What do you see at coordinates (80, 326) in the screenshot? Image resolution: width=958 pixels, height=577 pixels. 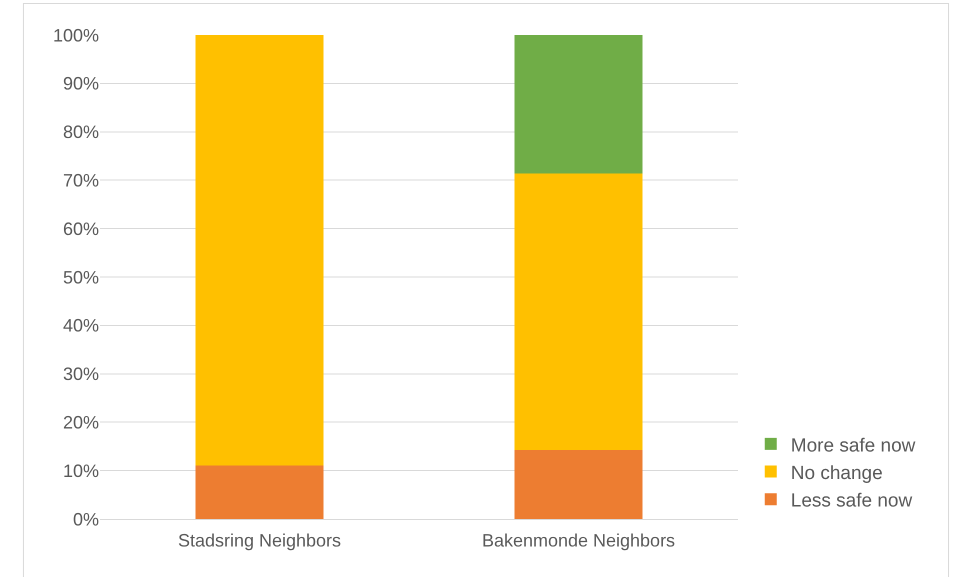 I see `y-tick-label: 40%` at bounding box center [80, 326].